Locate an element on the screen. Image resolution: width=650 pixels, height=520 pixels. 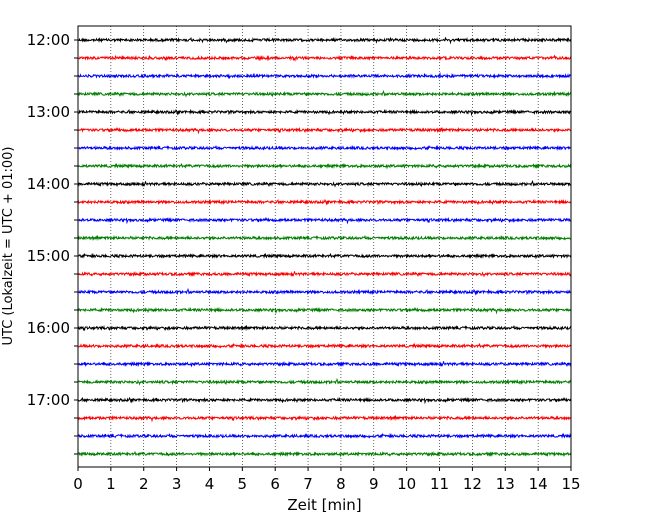
x-tick-label: 6 is located at coordinates (275, 484).